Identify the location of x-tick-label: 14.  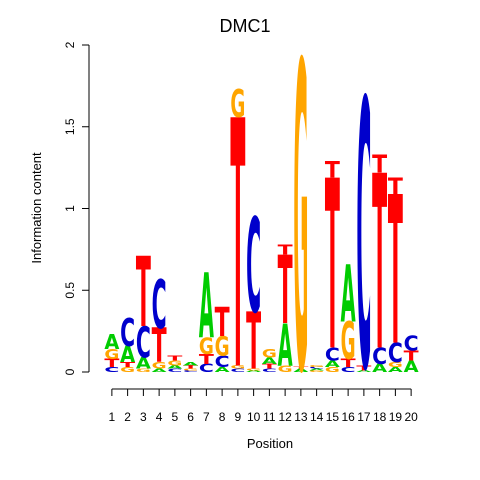
(317, 417).